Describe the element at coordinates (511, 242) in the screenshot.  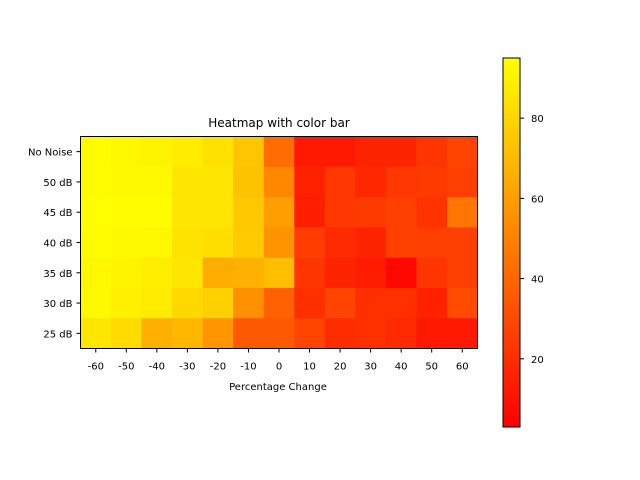
I see `colorbar` at that location.